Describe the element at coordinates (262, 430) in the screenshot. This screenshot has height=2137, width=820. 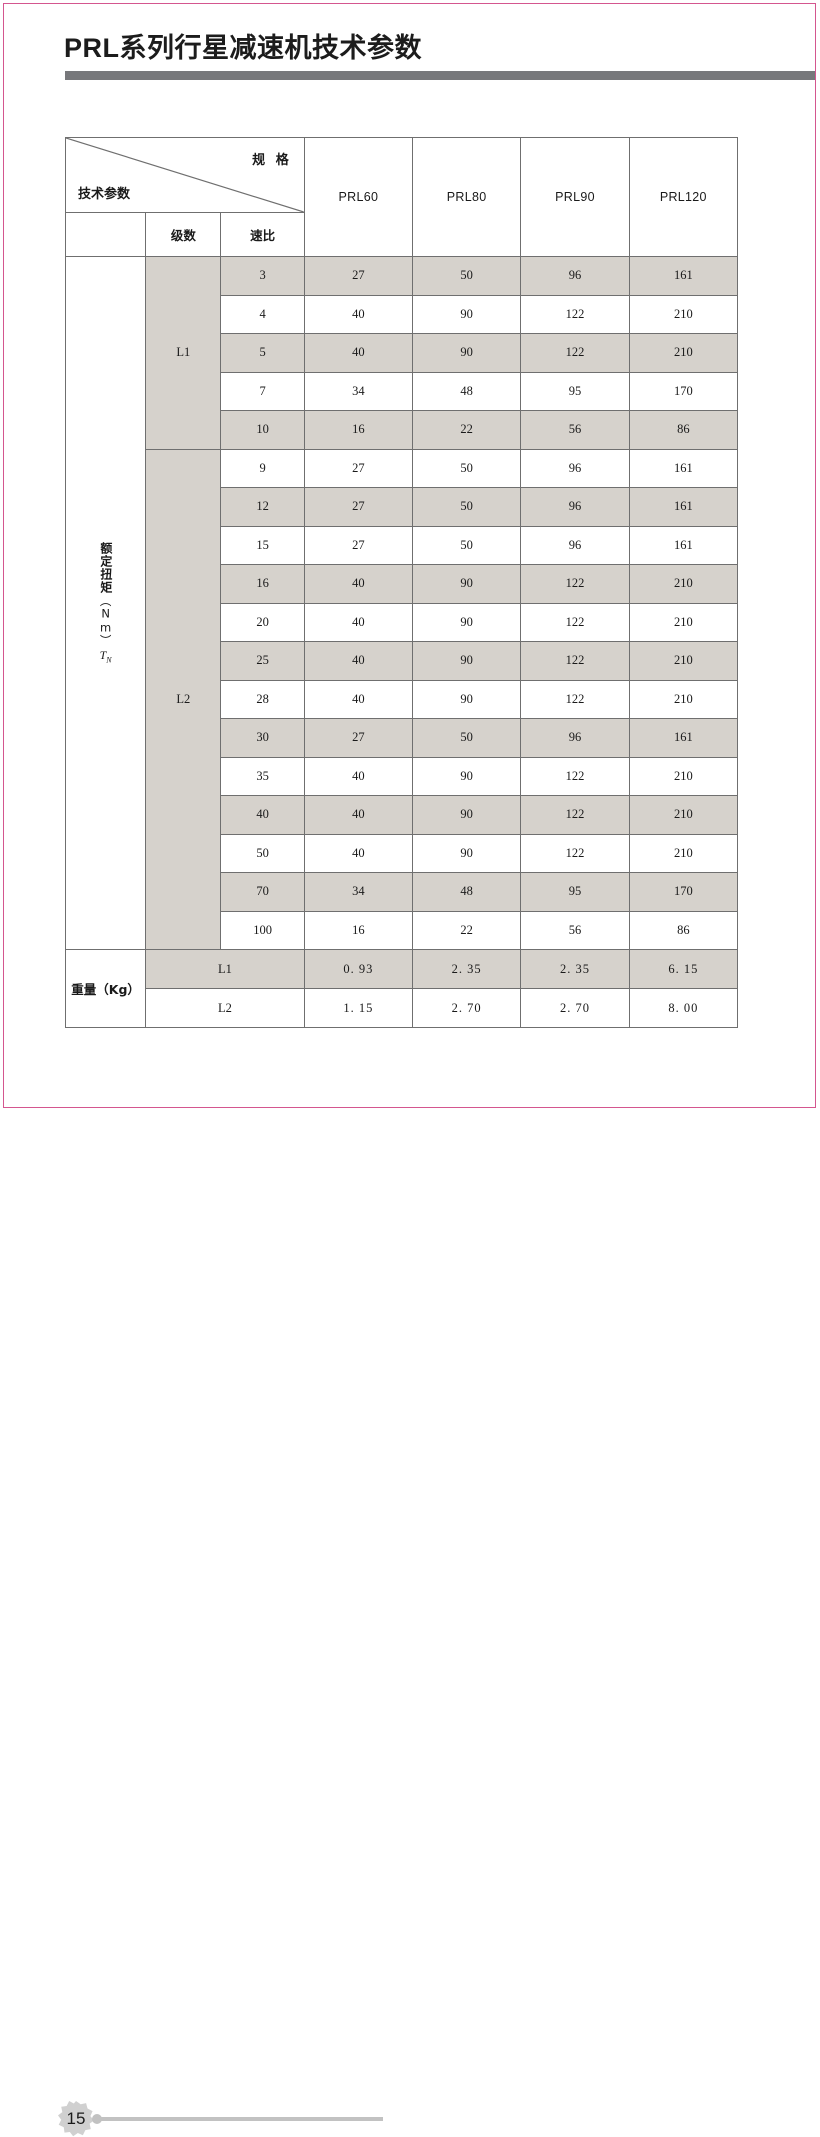
I see `cell-ratio: 10` at that location.